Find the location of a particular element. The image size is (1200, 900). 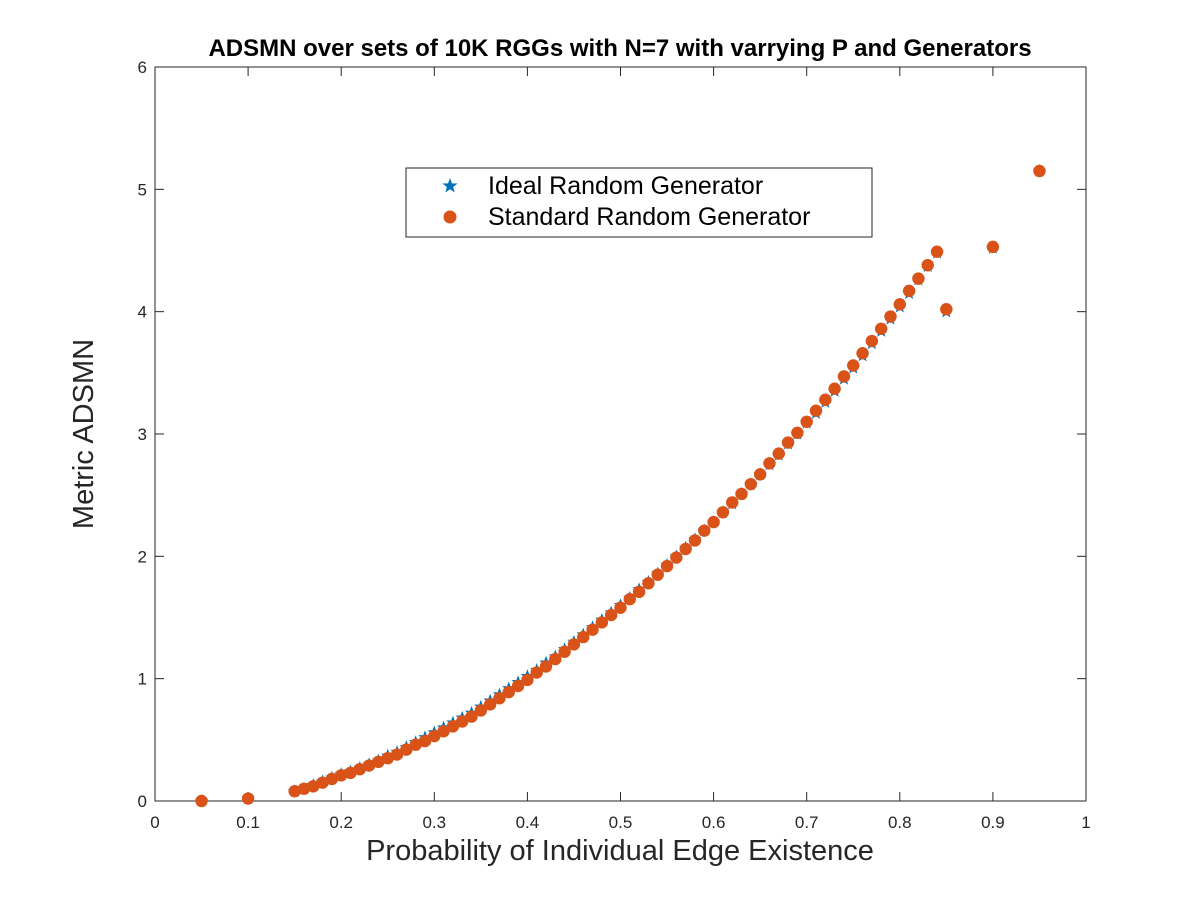

x-tick-labels: 0 0.1 0.2 0.3 0.4 0.5 0.6 0.7 0.8 0.9 1 is located at coordinates (620, 822).